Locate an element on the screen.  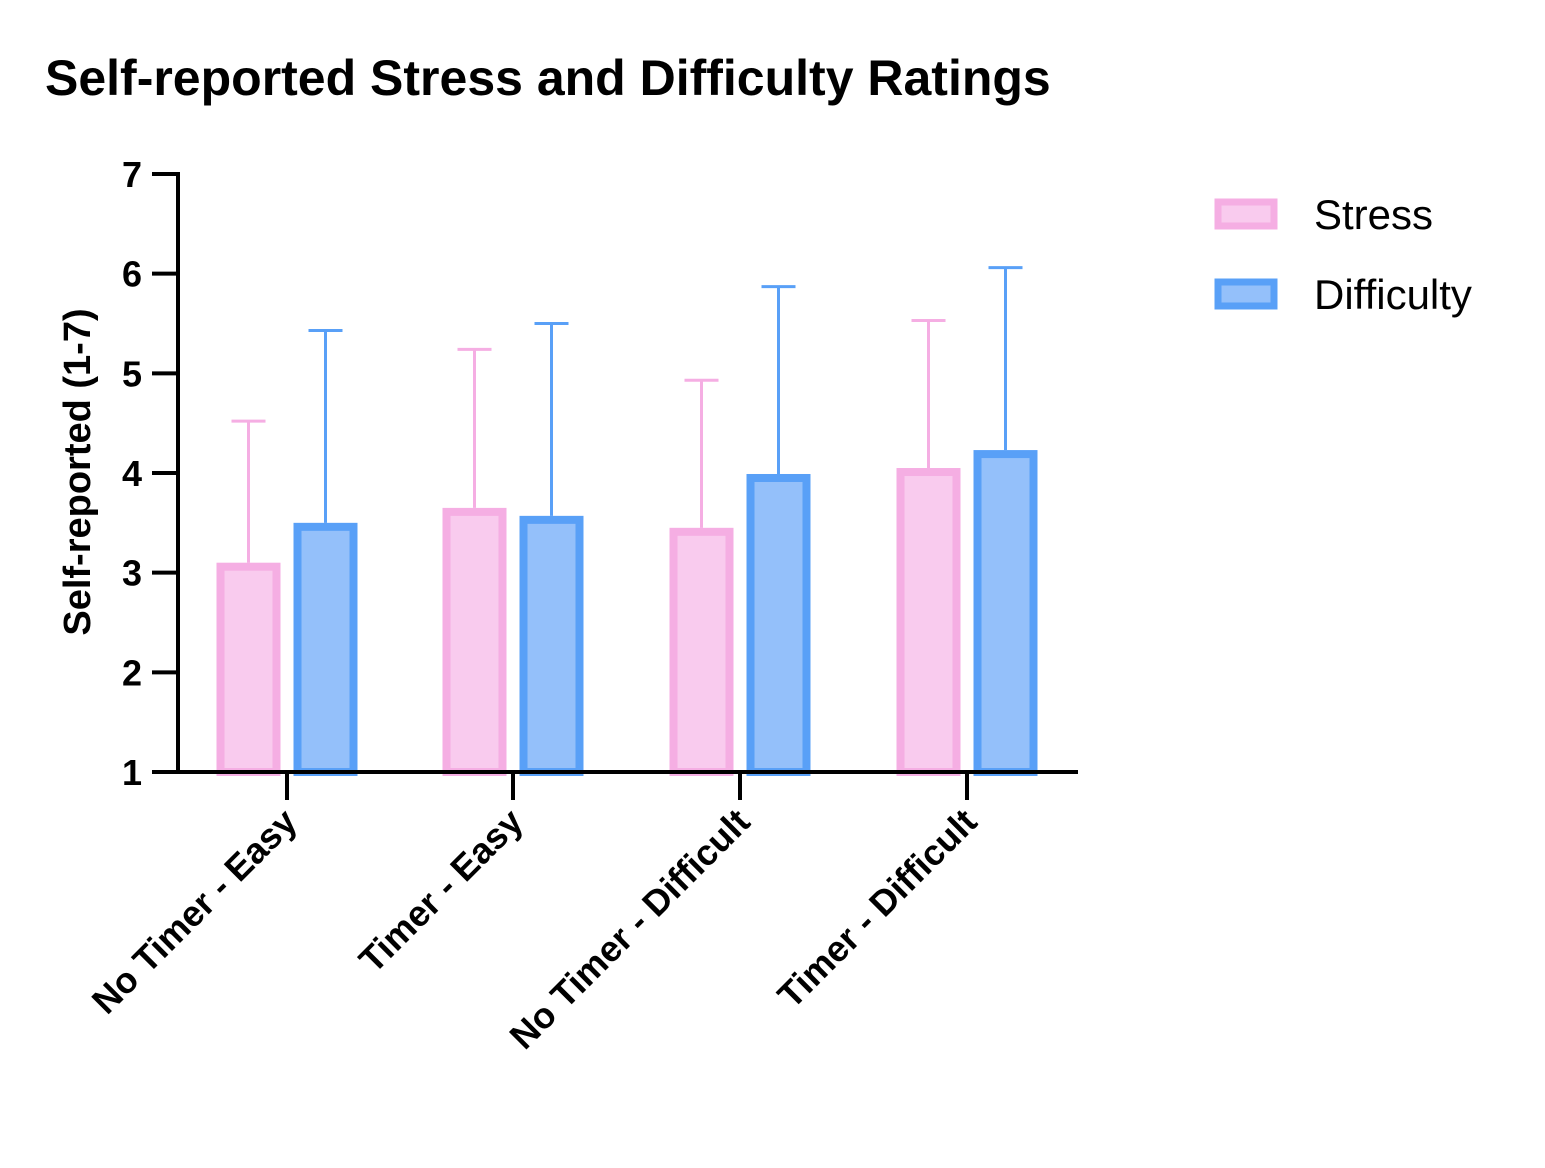
x-tick-label: Timer - Easy is located at coordinates (441, 891).